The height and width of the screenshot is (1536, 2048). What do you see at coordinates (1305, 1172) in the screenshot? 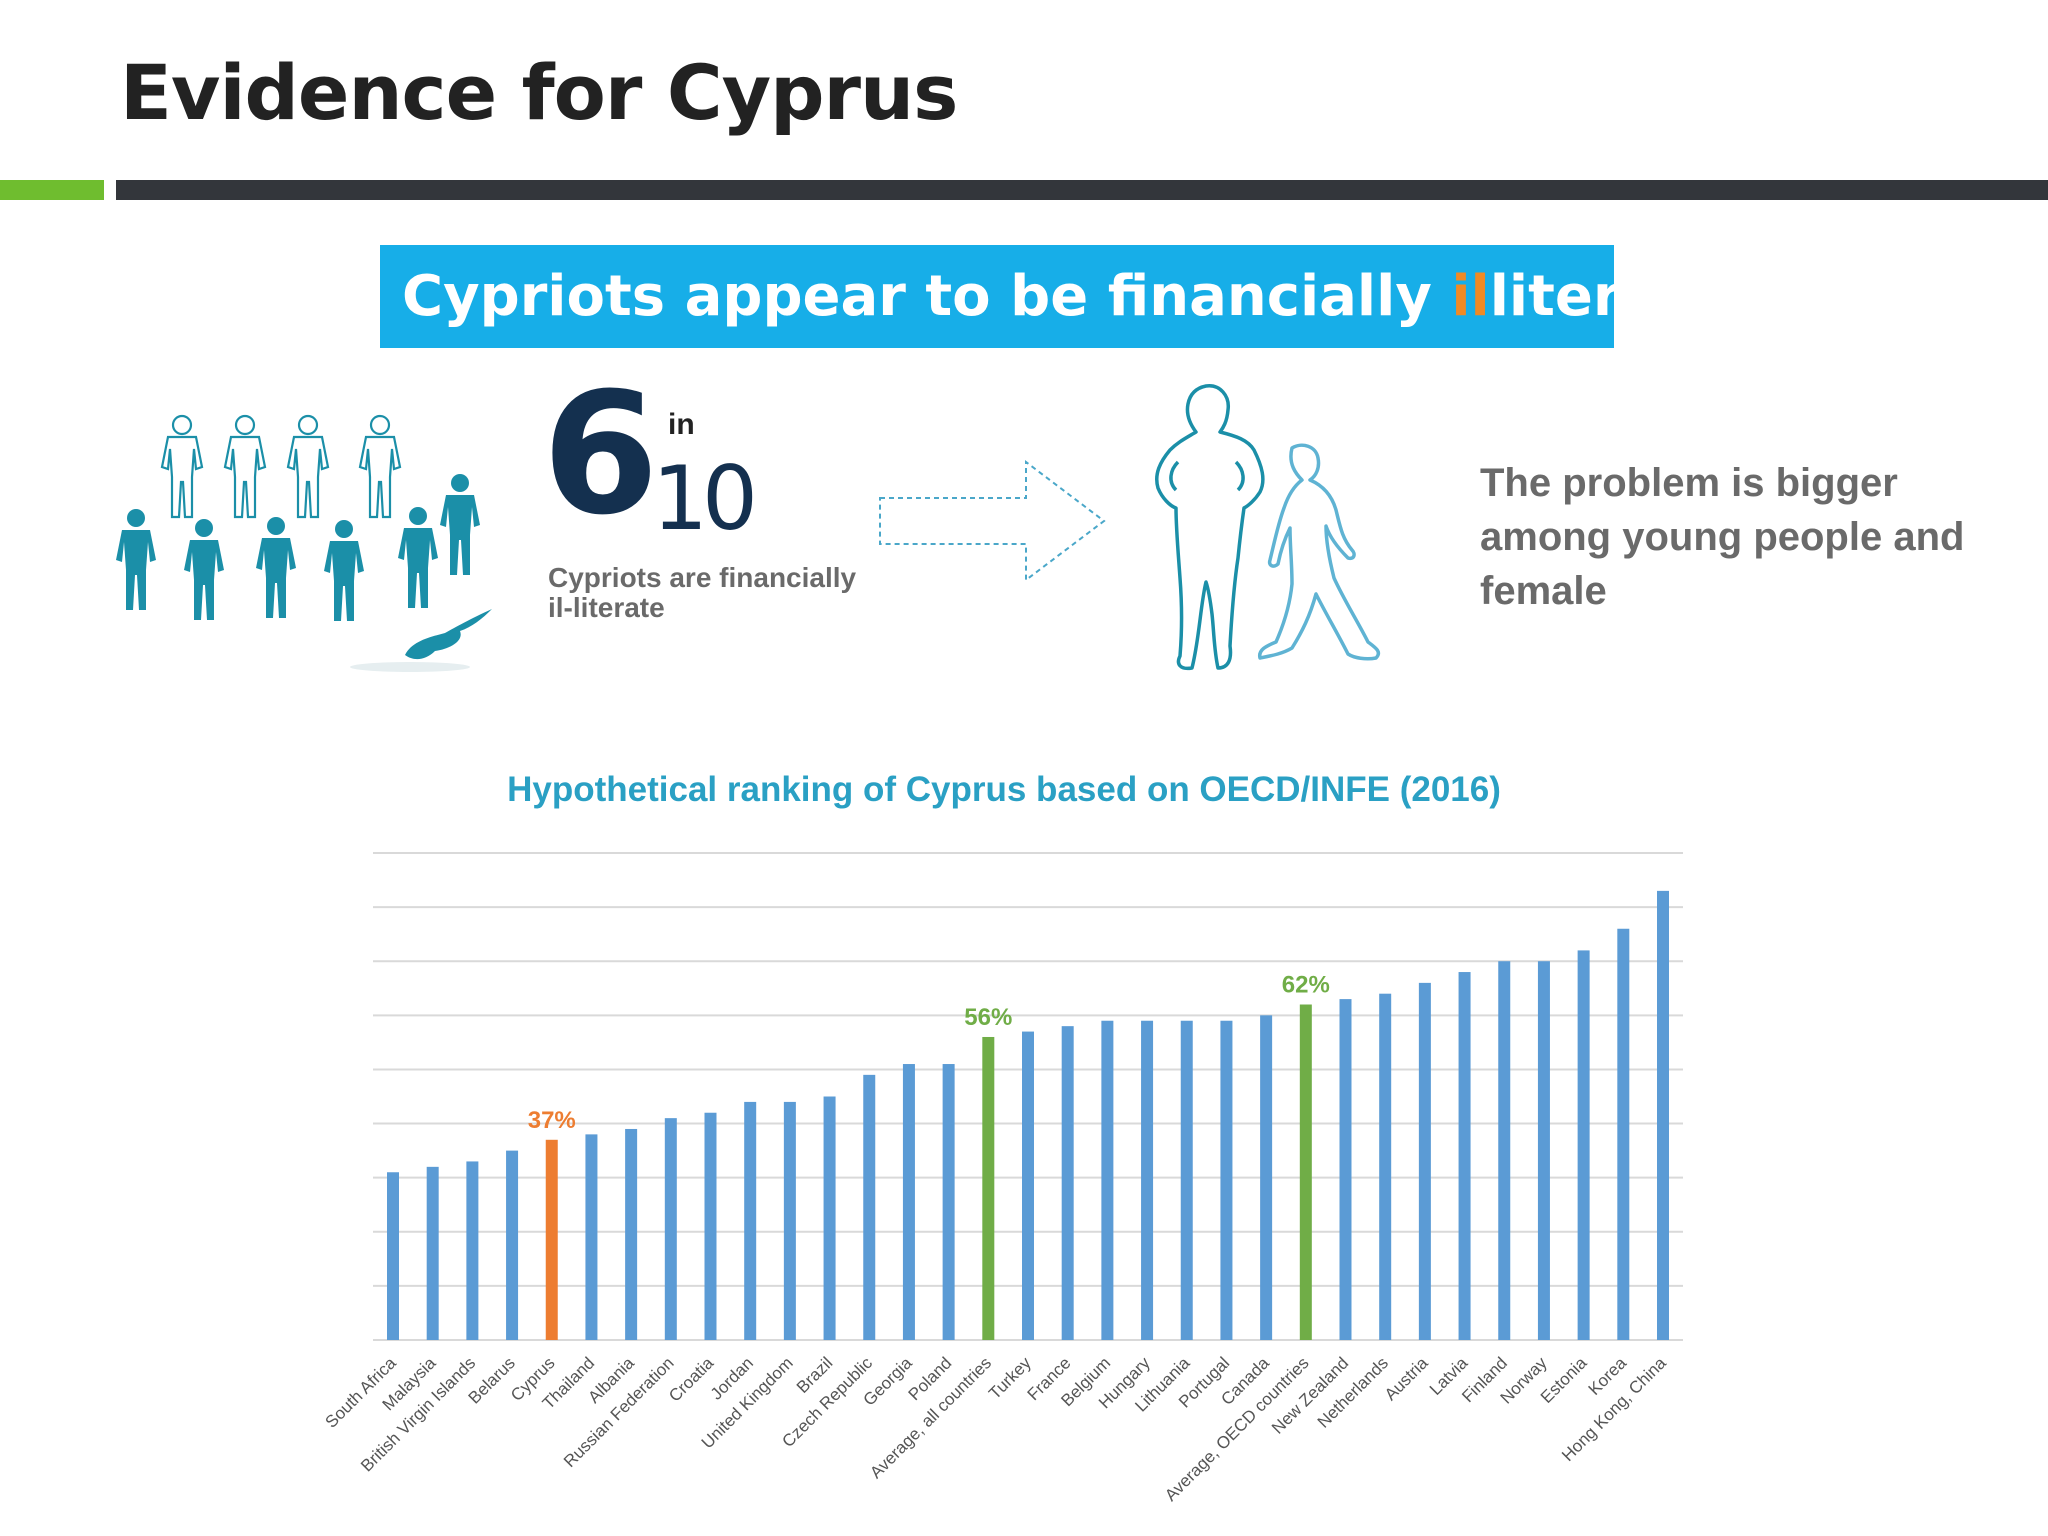
I see `bar-average-oecd-countries` at bounding box center [1305, 1172].